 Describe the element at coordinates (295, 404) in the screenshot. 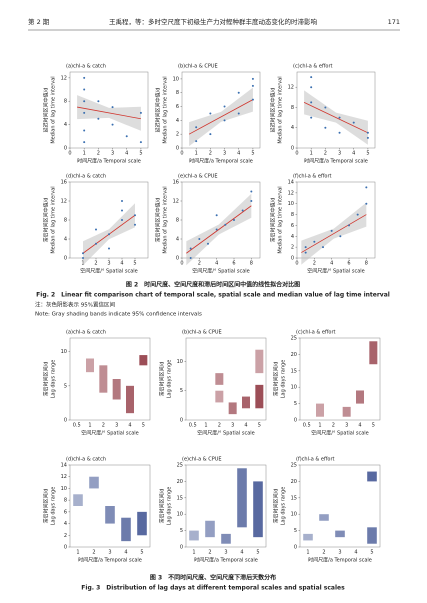

I see `y-tick-label: 5` at that location.